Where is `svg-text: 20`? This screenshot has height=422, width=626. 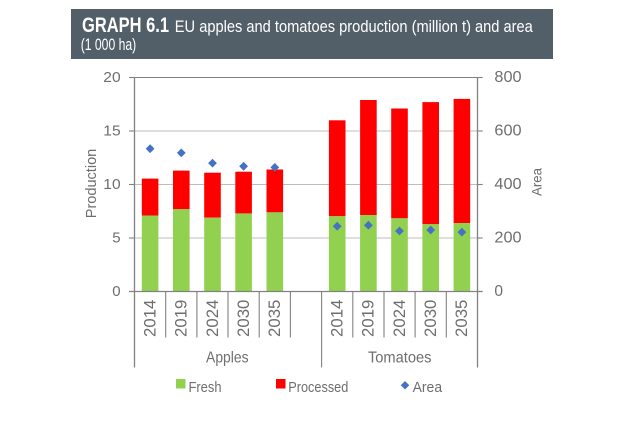
svg-text: 20 is located at coordinates (111, 77).